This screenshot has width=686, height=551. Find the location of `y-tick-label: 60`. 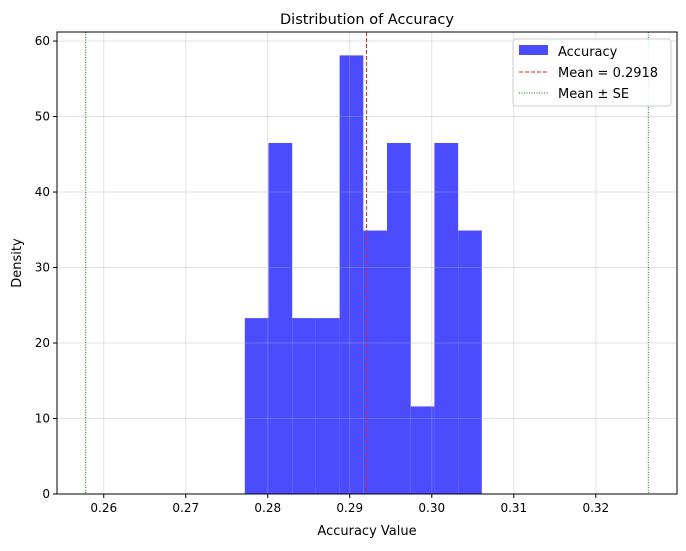

y-tick-label: 60 is located at coordinates (42, 41).